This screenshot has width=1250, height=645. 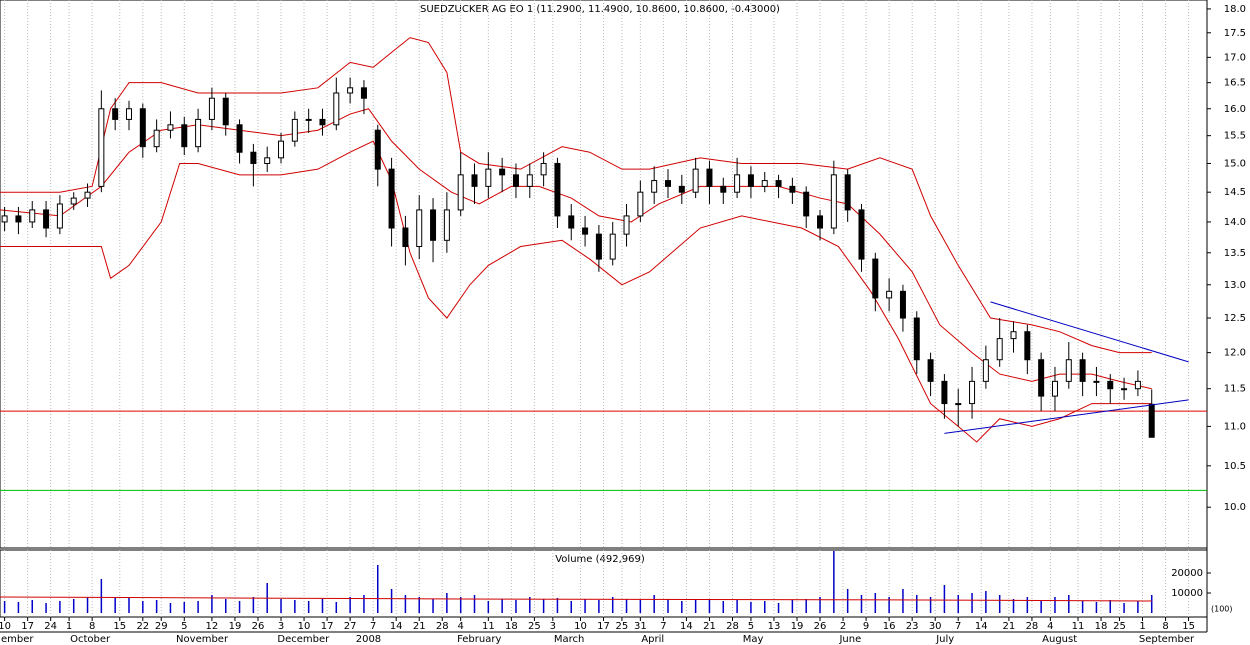 I want to click on volume-title: Volume (492,969), so click(x=600, y=559).